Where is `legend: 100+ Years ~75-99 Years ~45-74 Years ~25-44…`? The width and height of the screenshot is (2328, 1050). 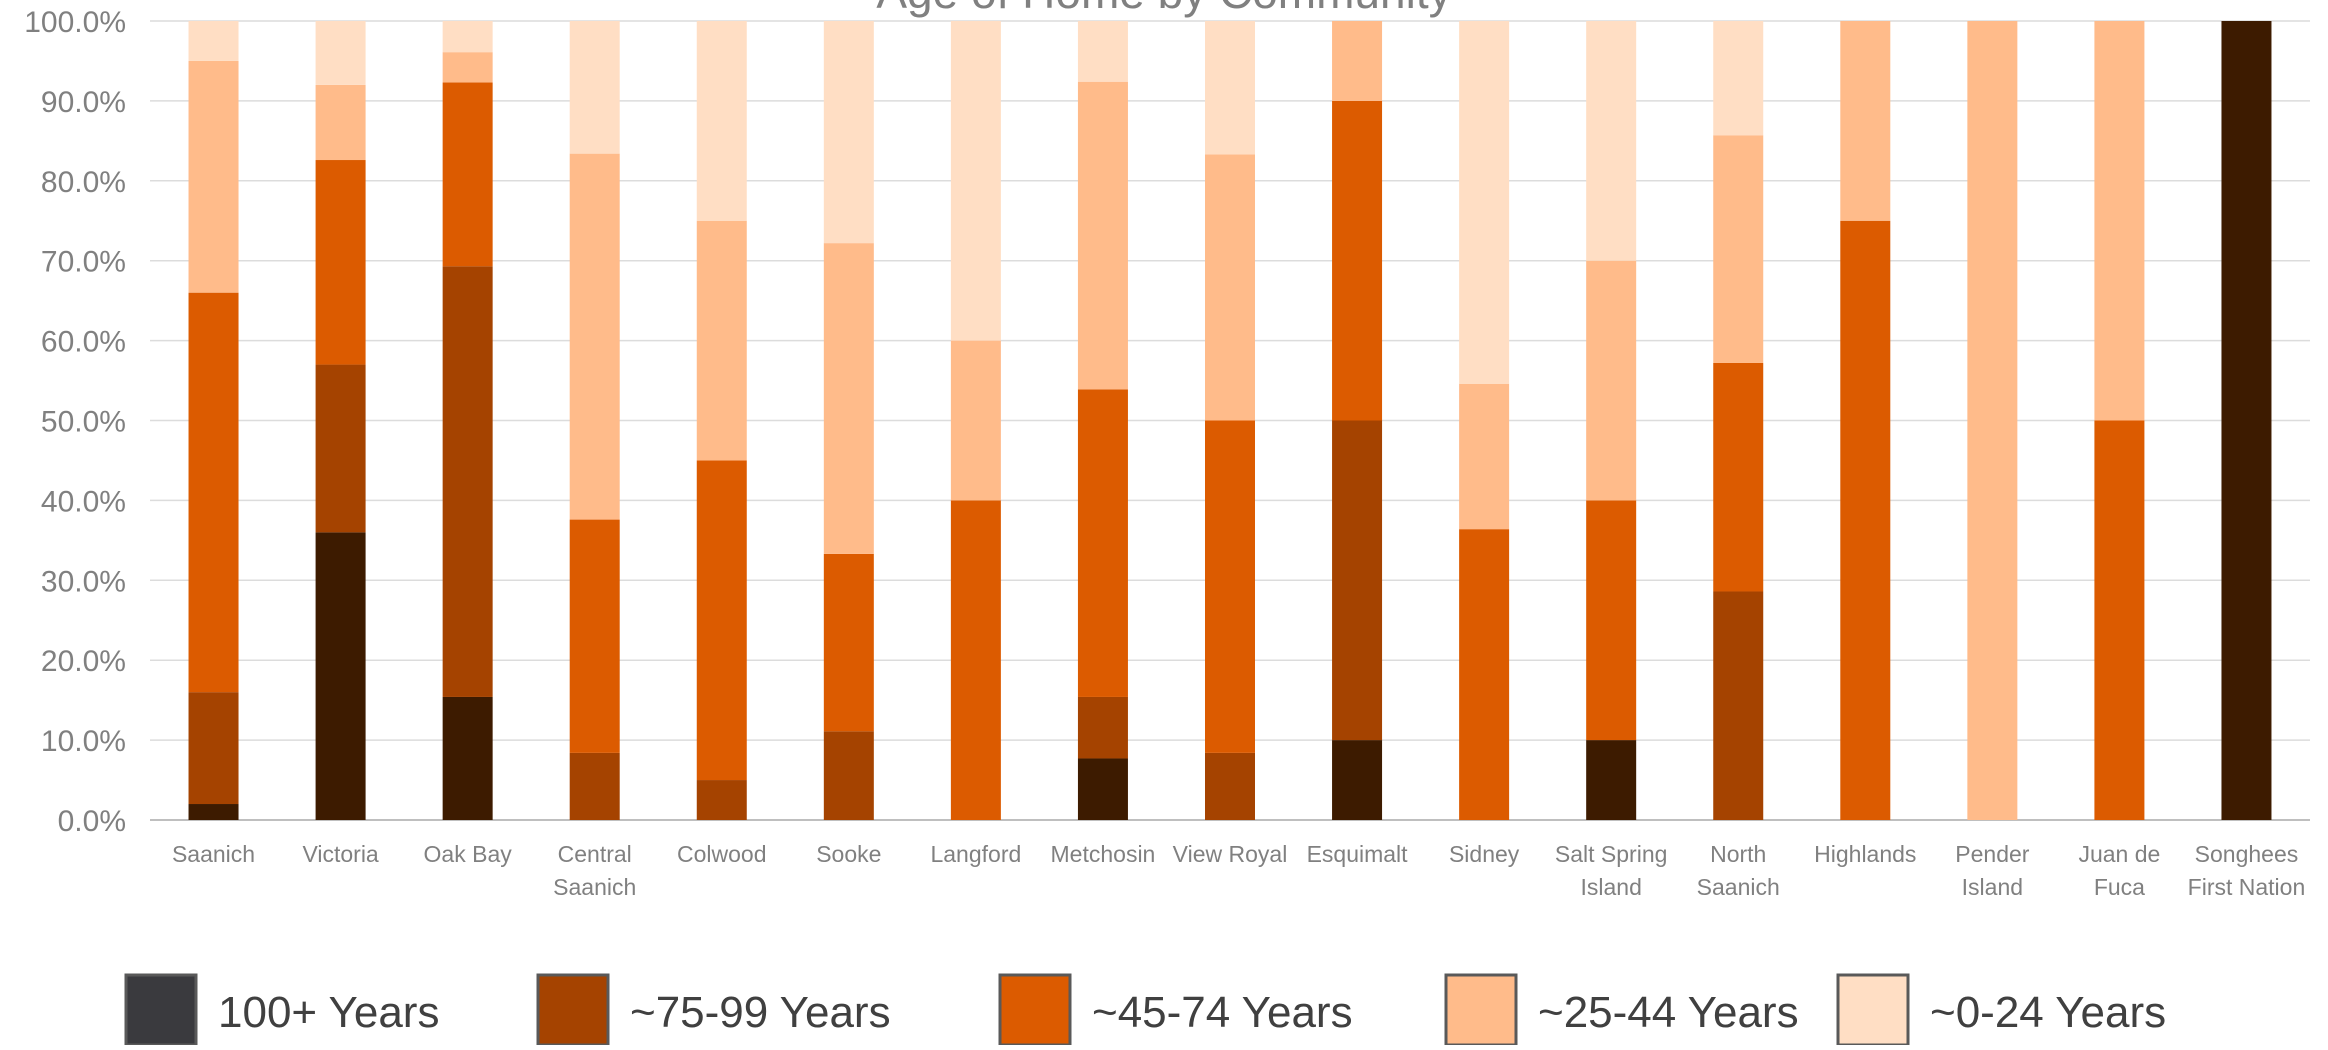 legend: 100+ Years ~75-99 Years ~45-74 Years ~25-44… is located at coordinates (1145, 1010).